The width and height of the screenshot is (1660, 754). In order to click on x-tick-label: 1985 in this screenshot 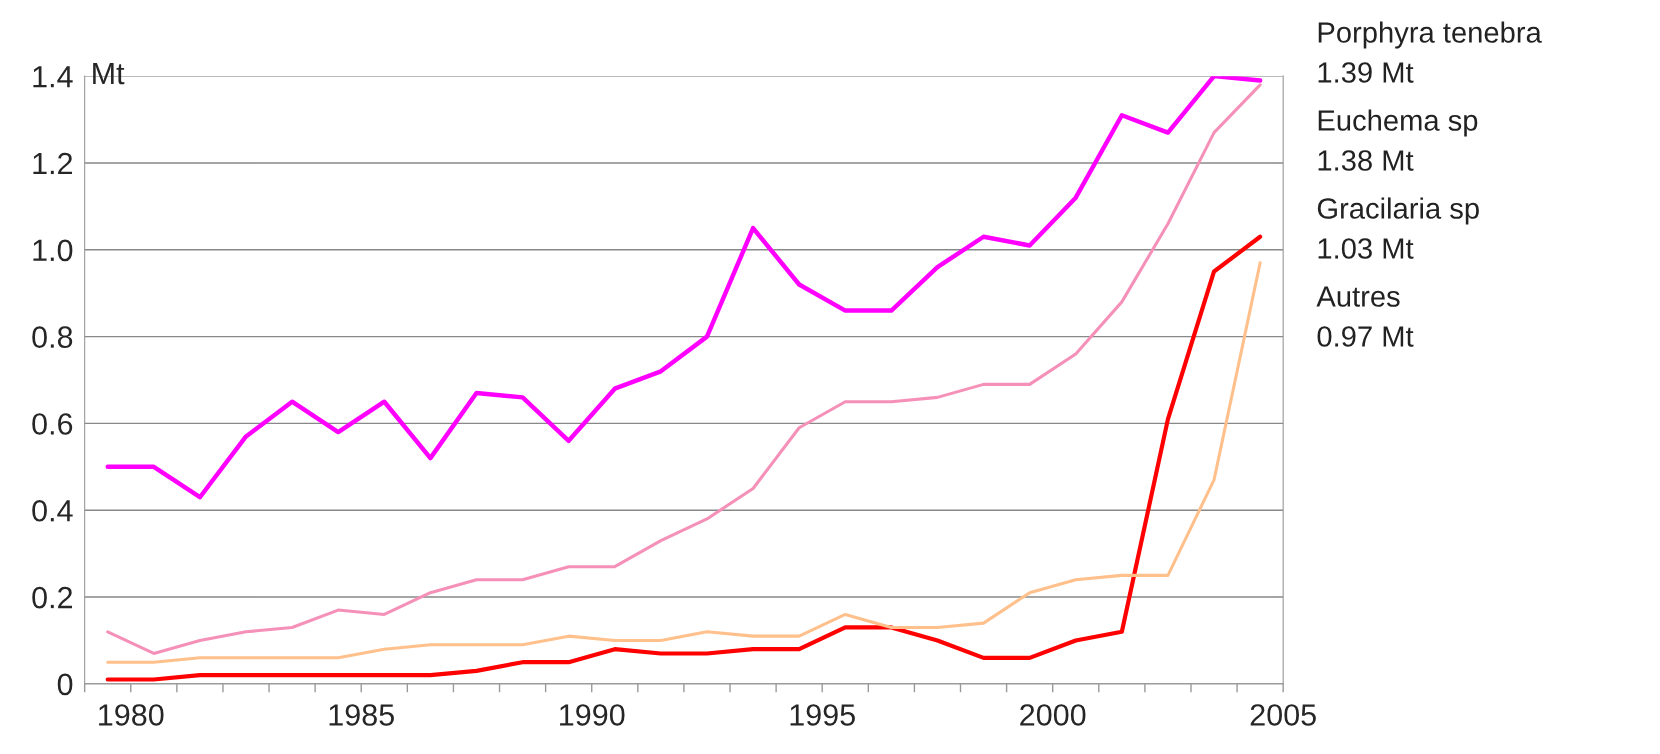, I will do `click(361, 715)`.